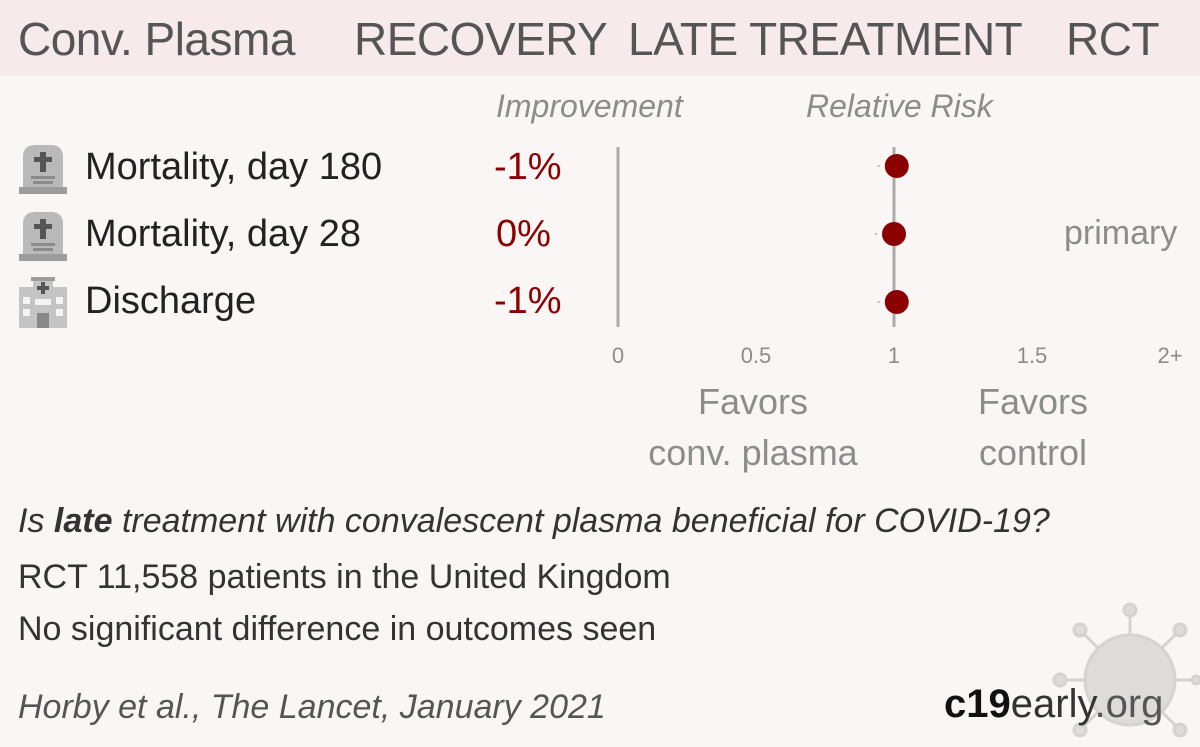  What do you see at coordinates (223, 234) in the screenshot?
I see `outcome-label: Mortality, day 28` at bounding box center [223, 234].